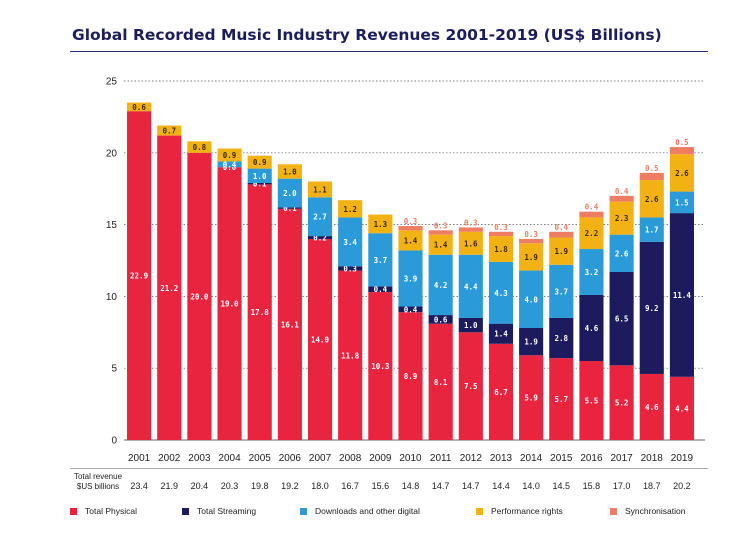 This screenshot has height=559, width=750. I want to click on x-tick-label: 2014, so click(531, 458).